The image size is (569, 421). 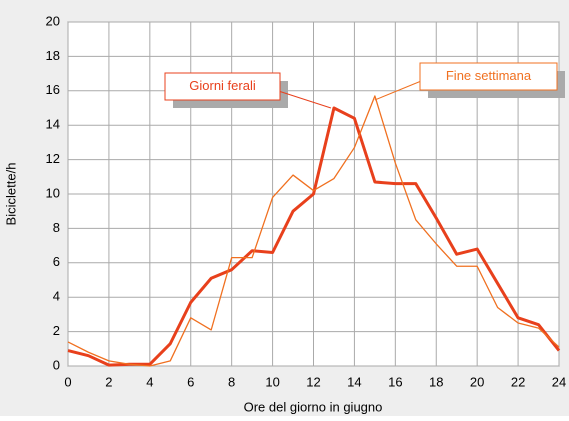 What do you see at coordinates (354, 381) in the screenshot?
I see `x-tick-label: 14` at bounding box center [354, 381].